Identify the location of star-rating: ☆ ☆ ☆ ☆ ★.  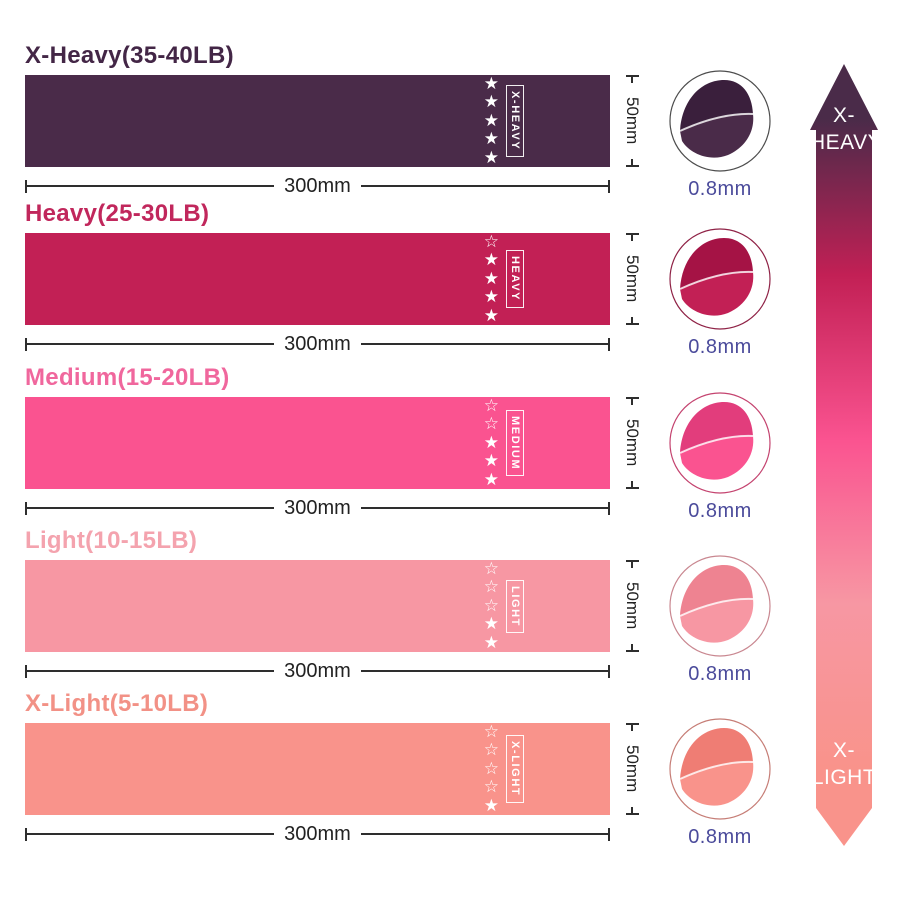
(491, 768).